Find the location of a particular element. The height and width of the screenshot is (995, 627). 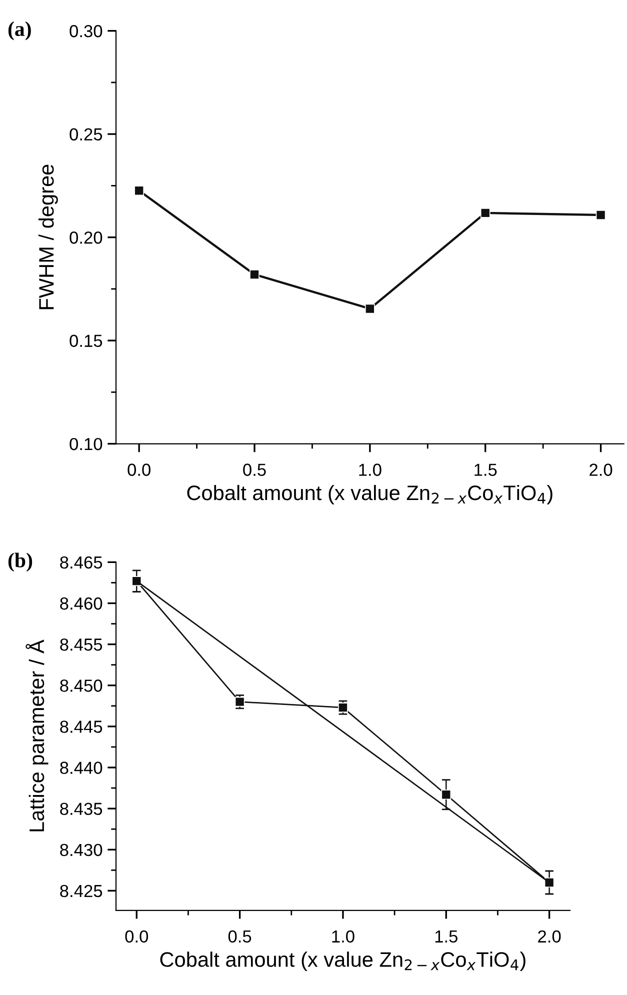

y-tick-label: 8.455 is located at coordinates (81, 644).